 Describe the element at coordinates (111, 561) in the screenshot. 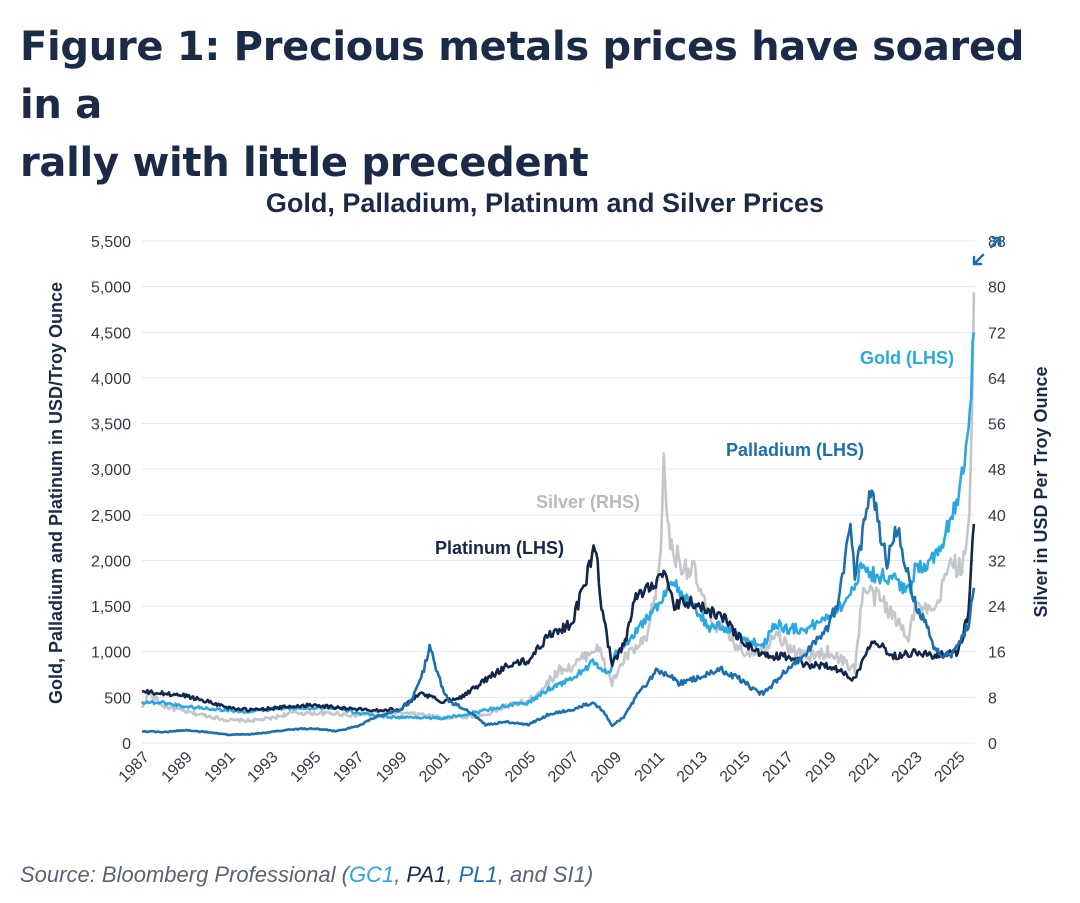

I see `left-tick-label: 2,000` at that location.